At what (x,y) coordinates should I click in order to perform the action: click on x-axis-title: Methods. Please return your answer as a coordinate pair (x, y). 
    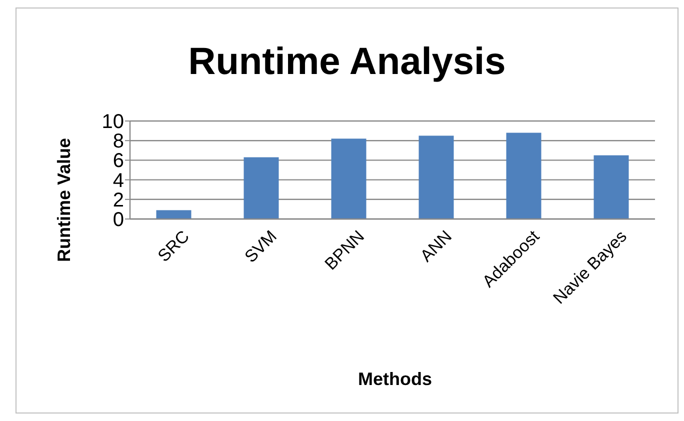
    Looking at the image, I should click on (395, 379).